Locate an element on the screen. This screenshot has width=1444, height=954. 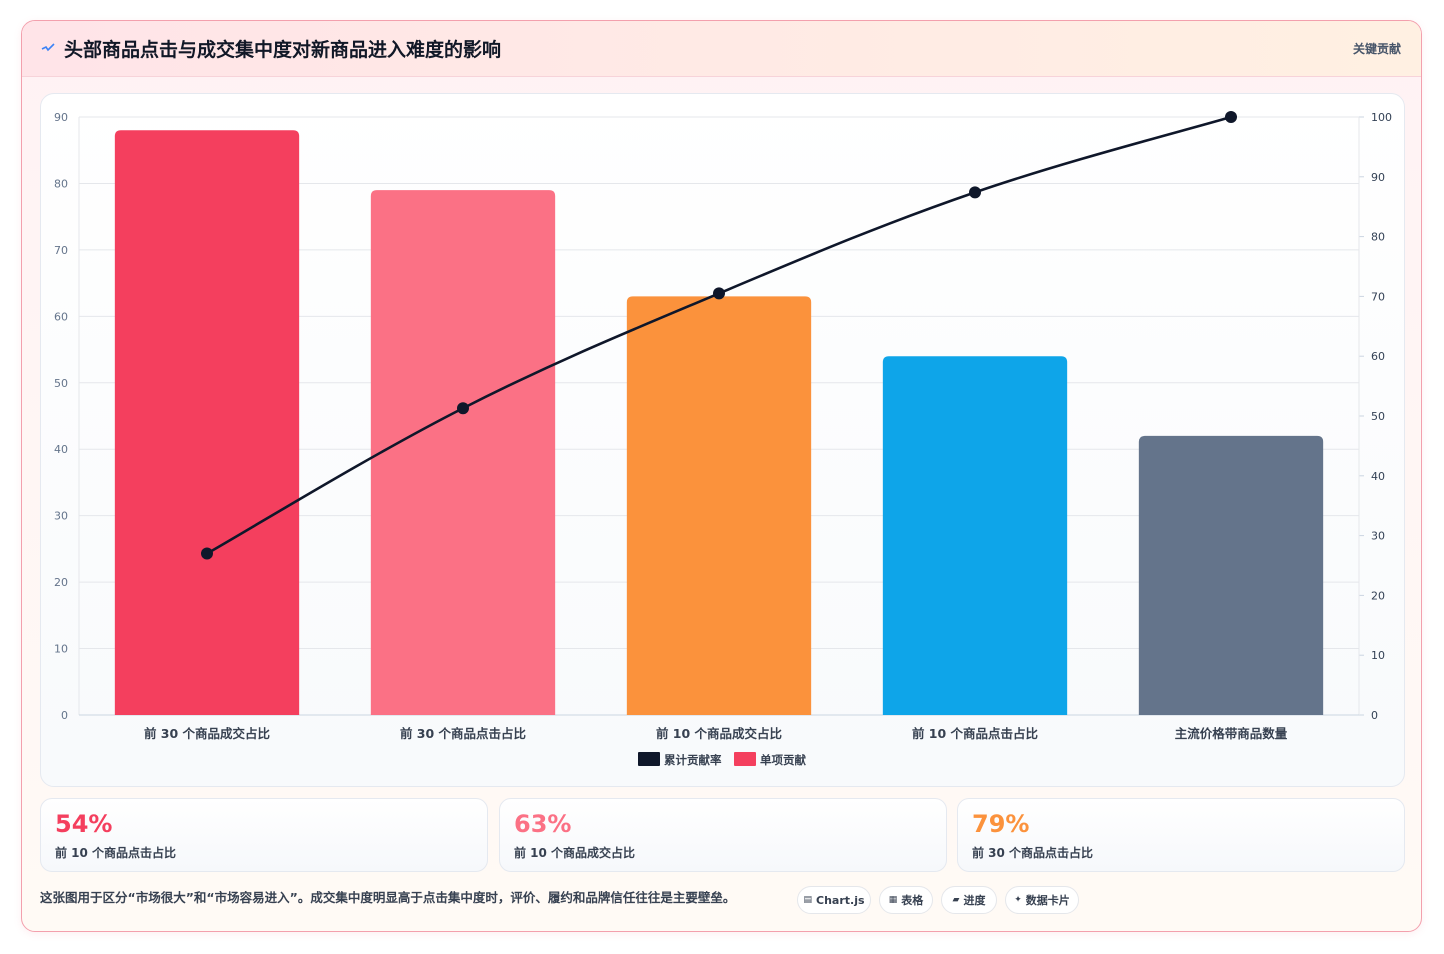
y-right-tick-label: 10 is located at coordinates (1378, 655).